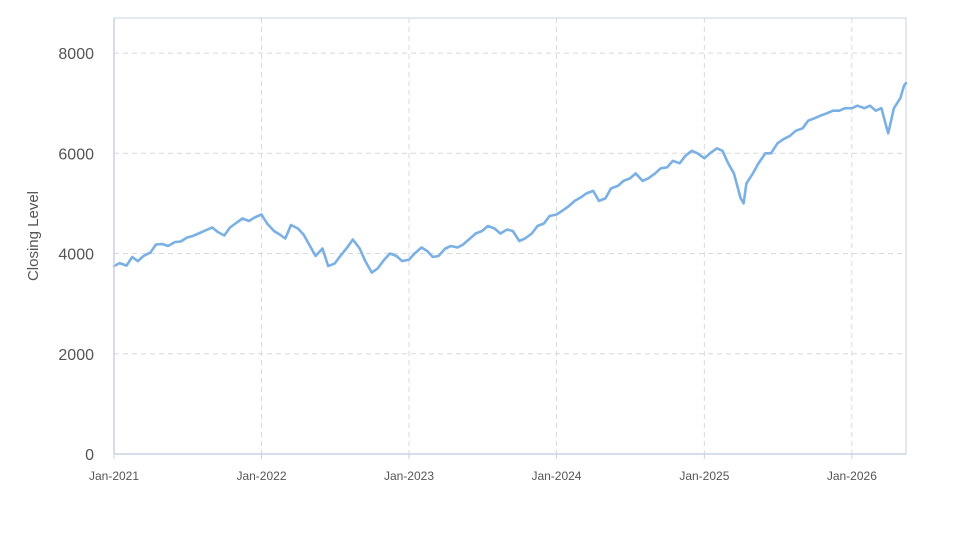 Image resolution: width=973 pixels, height=552 pixels. Describe the element at coordinates (76, 54) in the screenshot. I see `y-tick-label: 8000` at that location.